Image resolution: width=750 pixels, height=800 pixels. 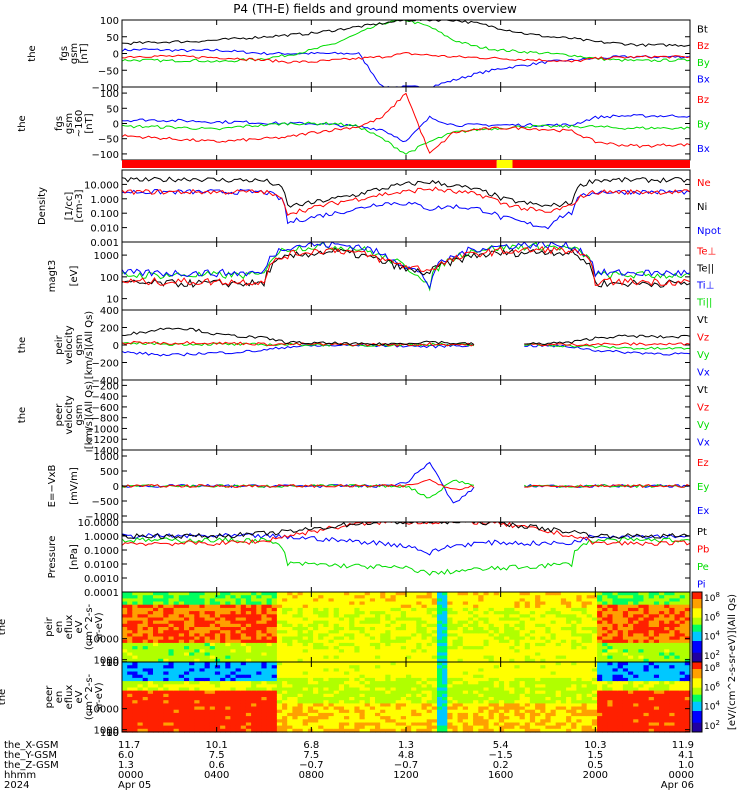 I want to click on spectrogram-peer_spec, so click(x=406, y=697).